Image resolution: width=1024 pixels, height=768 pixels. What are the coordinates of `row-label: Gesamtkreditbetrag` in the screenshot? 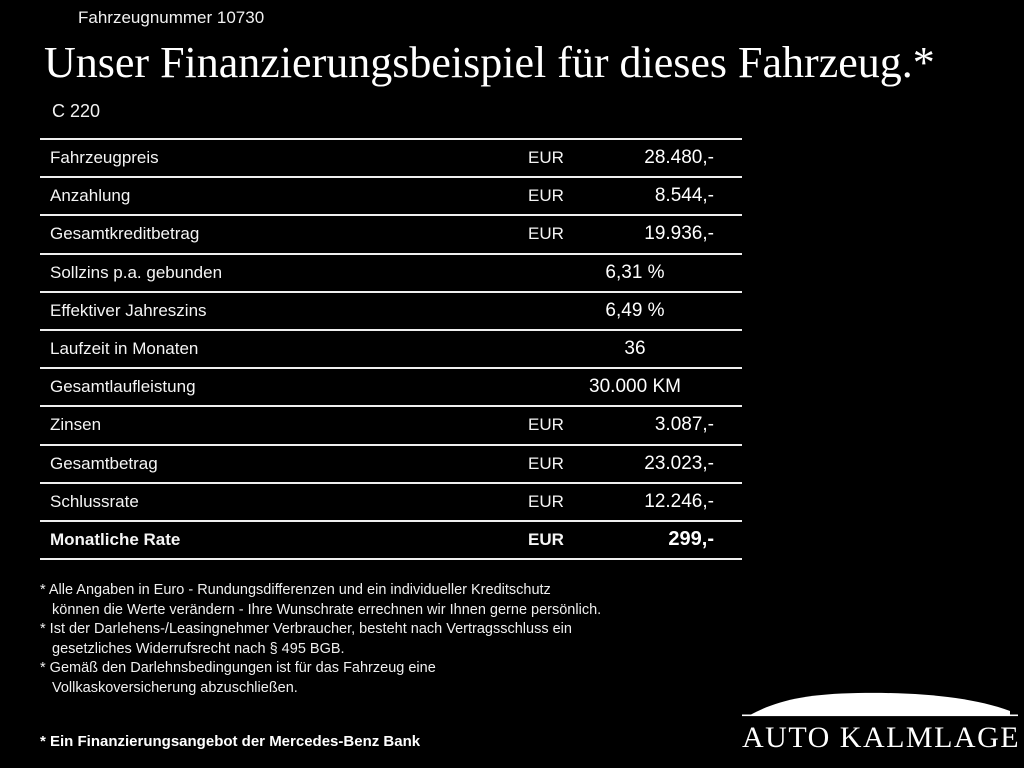 It's located at (125, 234).